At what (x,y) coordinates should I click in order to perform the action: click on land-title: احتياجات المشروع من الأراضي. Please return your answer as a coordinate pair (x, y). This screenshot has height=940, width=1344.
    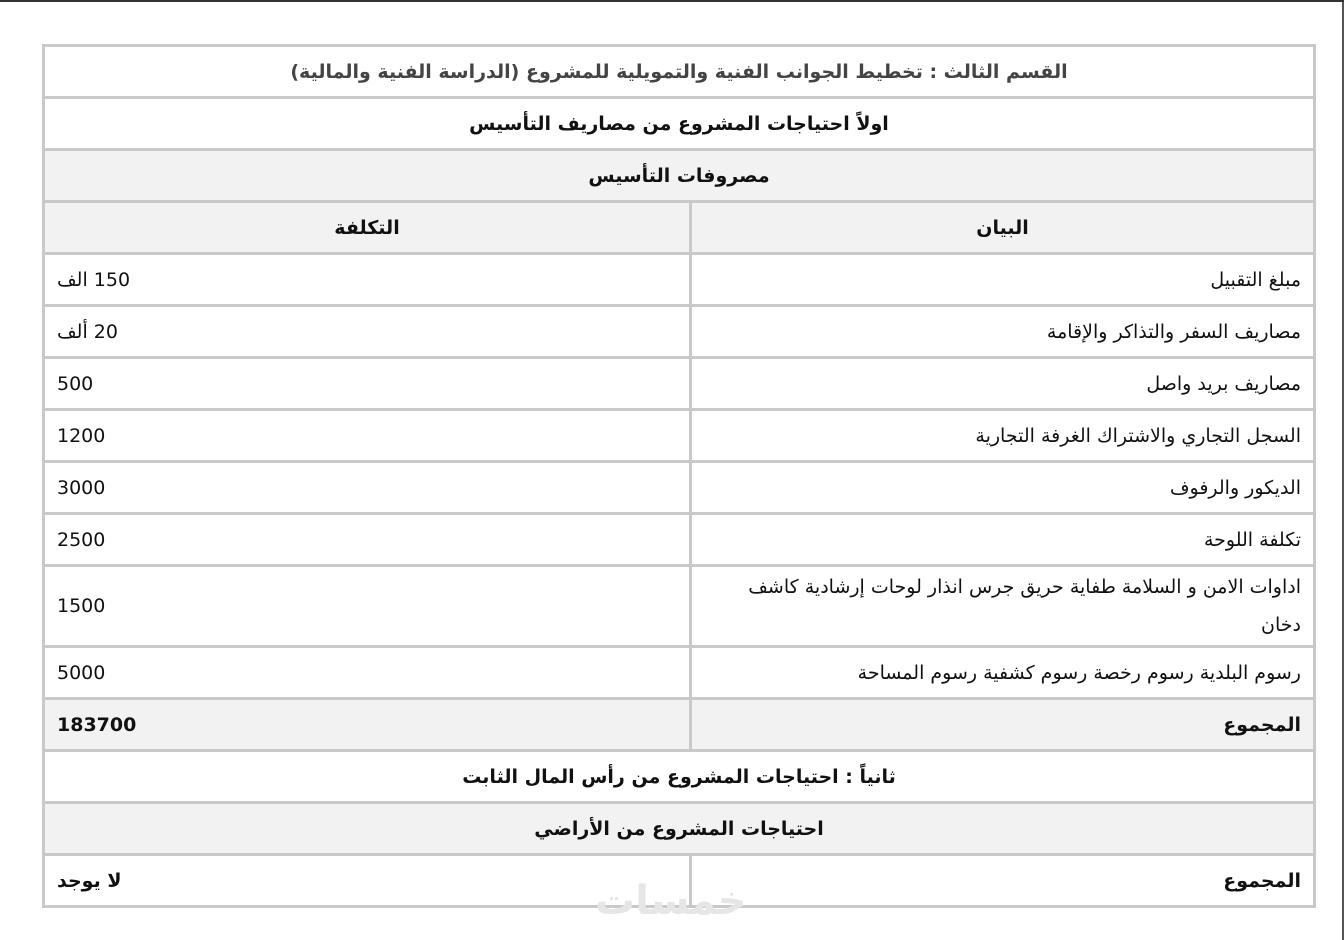
    Looking at the image, I should click on (679, 828).